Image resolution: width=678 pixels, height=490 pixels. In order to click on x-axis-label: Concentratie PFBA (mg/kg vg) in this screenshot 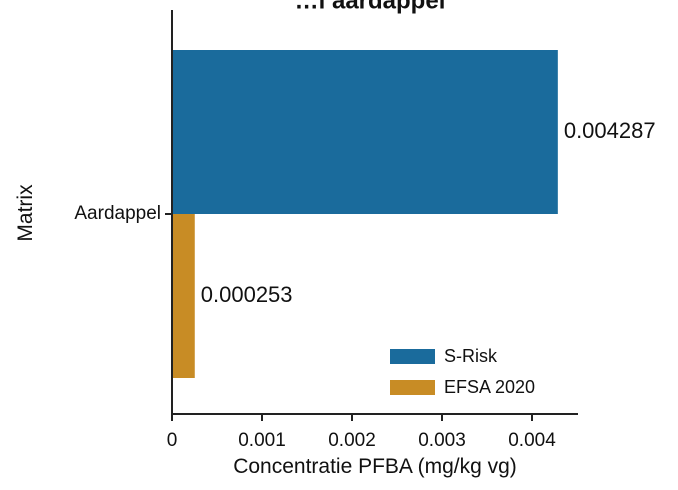, I will do `click(375, 466)`.